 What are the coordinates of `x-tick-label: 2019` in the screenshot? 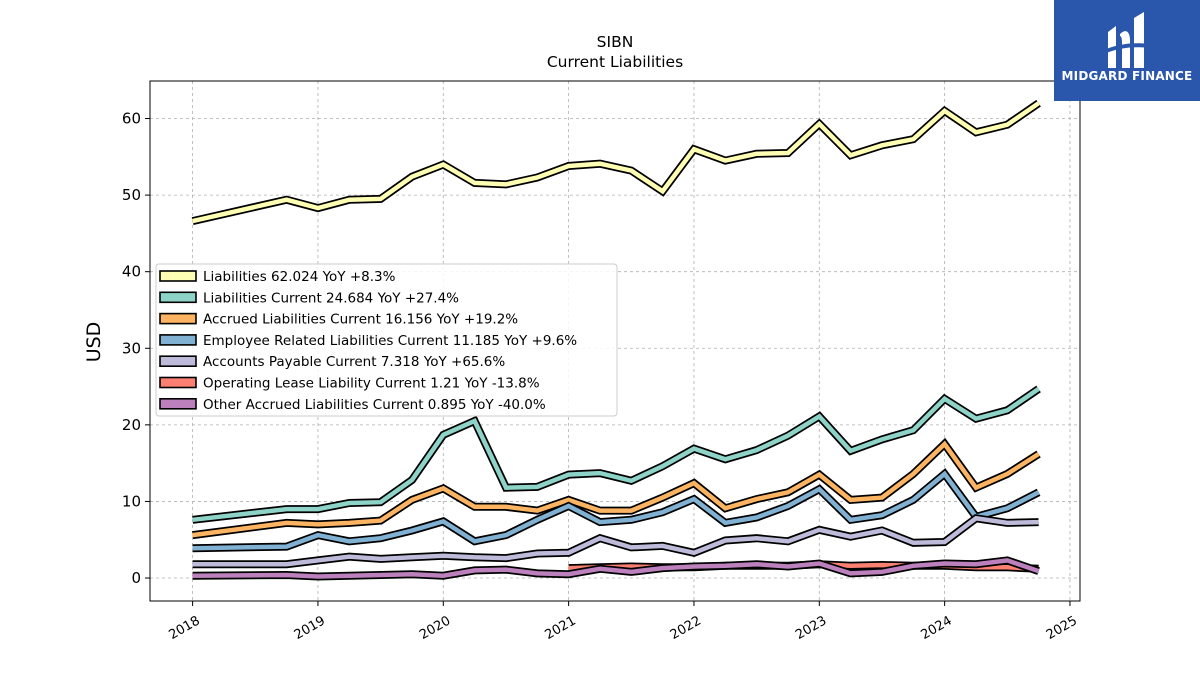 It's located at (310, 628).